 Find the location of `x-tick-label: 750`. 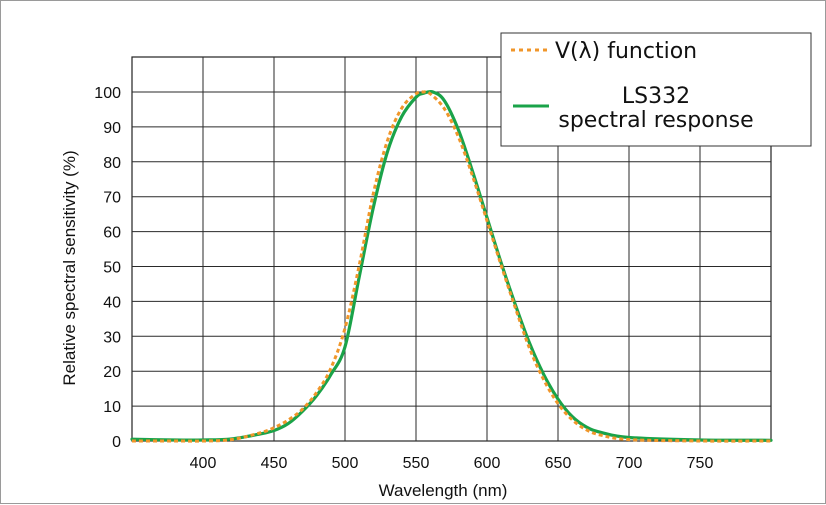

x-tick-label: 750 is located at coordinates (700, 463).